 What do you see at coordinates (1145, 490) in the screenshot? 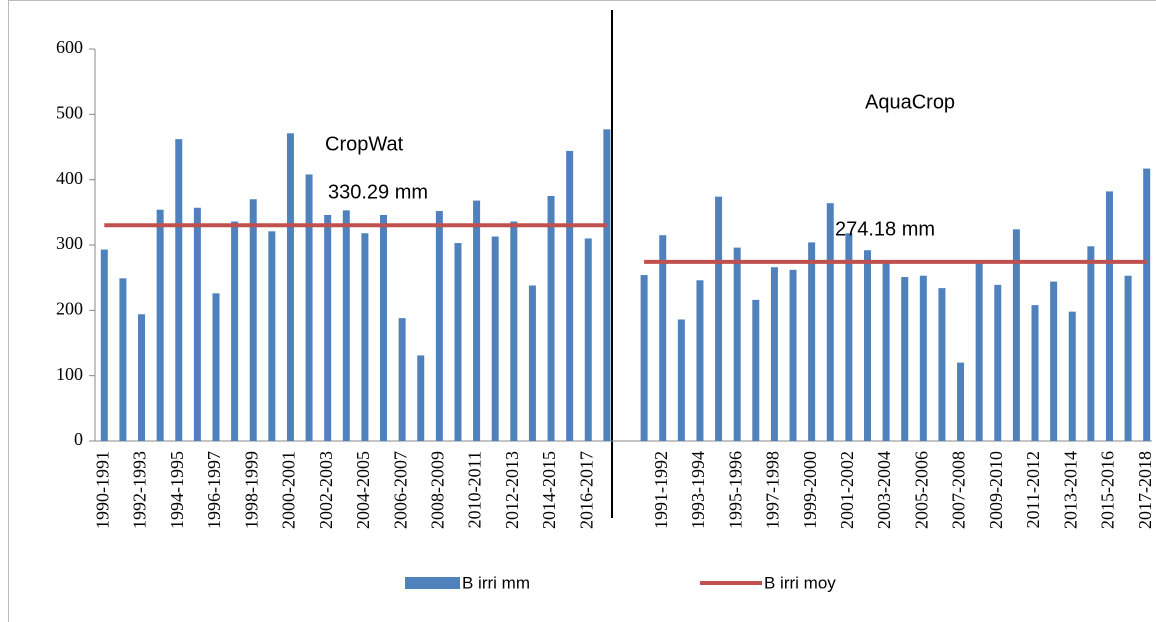
I see `x-tick-label: 2017-2018` at bounding box center [1145, 490].